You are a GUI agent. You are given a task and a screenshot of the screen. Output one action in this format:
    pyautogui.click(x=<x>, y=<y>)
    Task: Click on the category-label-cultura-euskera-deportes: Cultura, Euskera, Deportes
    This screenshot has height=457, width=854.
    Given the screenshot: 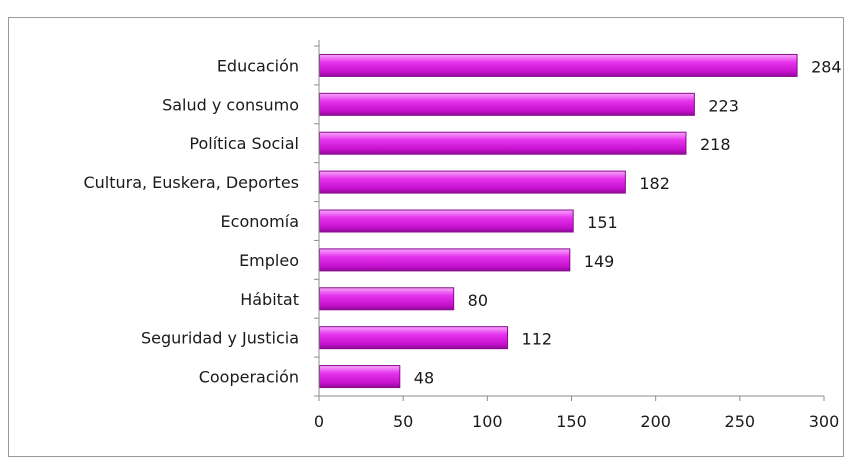 What is the action you would take?
    pyautogui.click(x=191, y=182)
    